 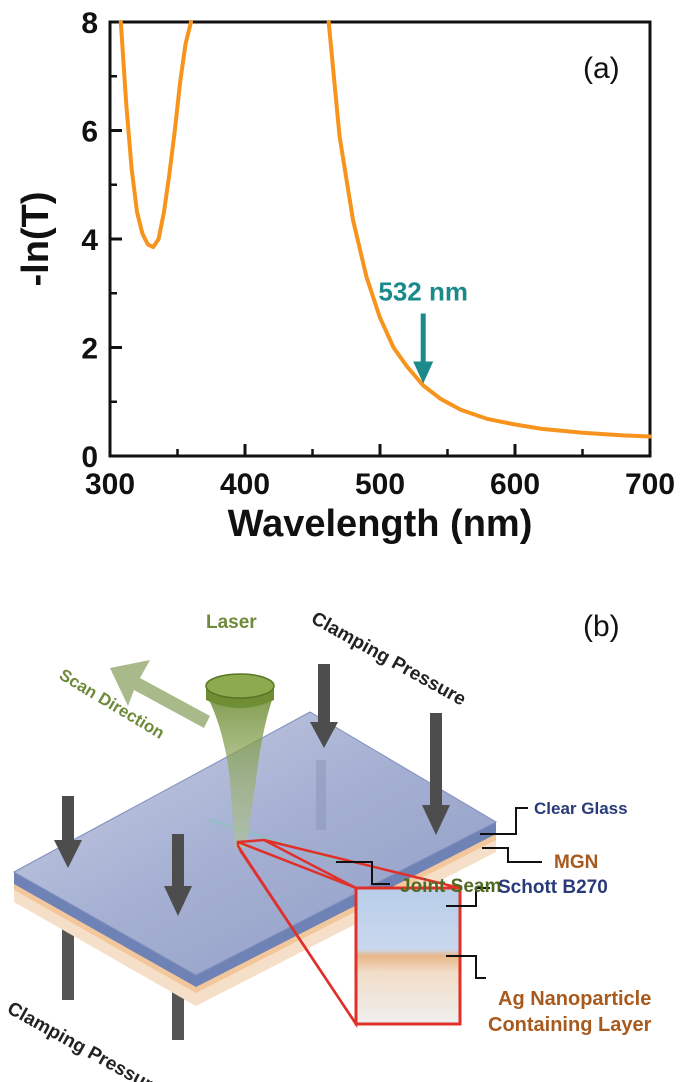 I want to click on x-tick-label-4: 700, so click(x=650, y=484).